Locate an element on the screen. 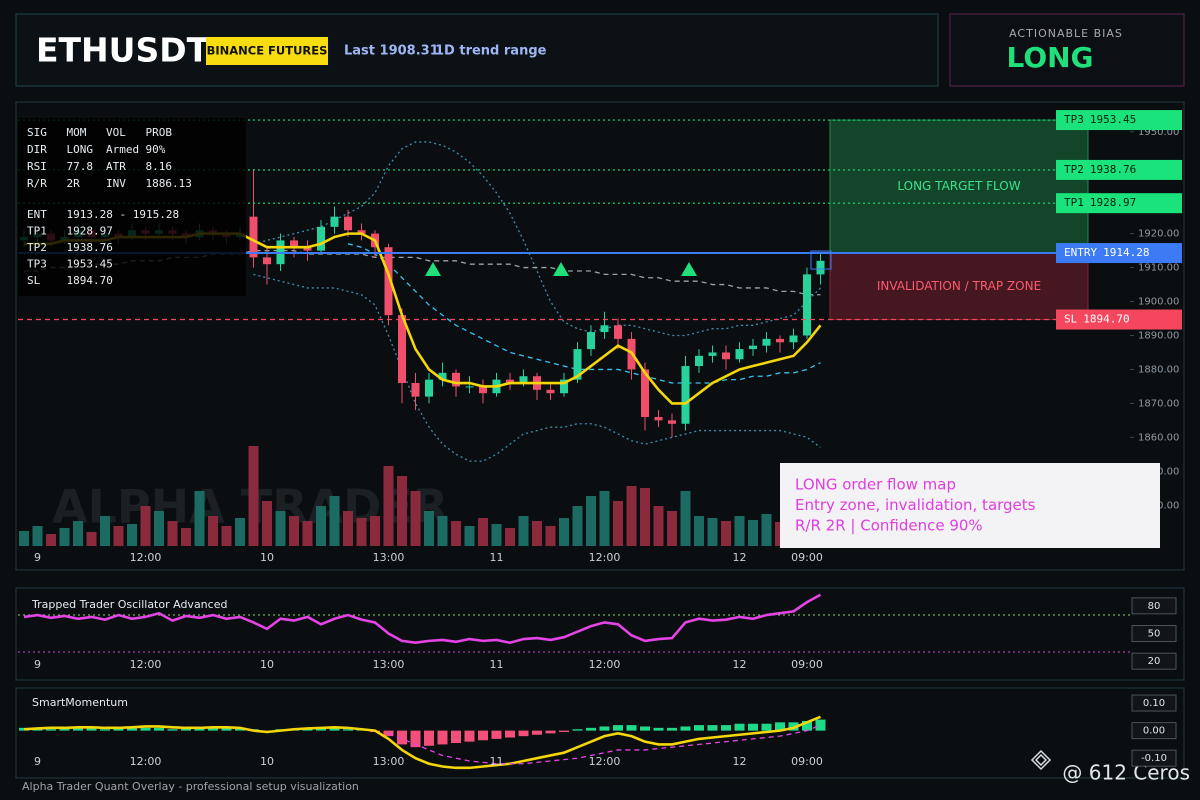 The image size is (1200, 800). y-tick-label: 1880.00 is located at coordinates (1158, 369).